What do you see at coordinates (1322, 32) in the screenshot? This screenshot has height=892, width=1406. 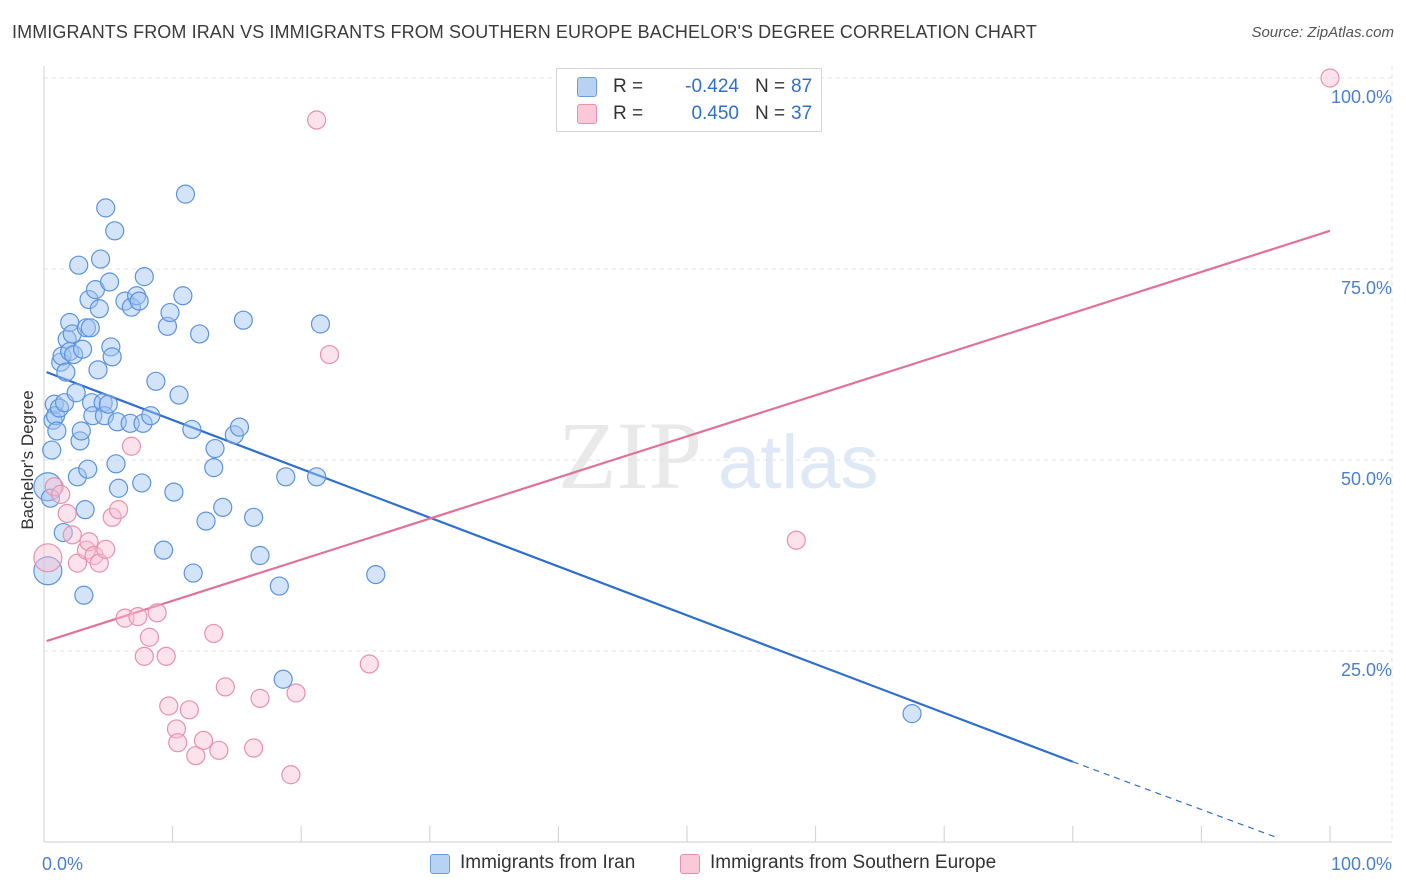 I see `source-label: Source: ZipAtlas.com` at bounding box center [1322, 32].